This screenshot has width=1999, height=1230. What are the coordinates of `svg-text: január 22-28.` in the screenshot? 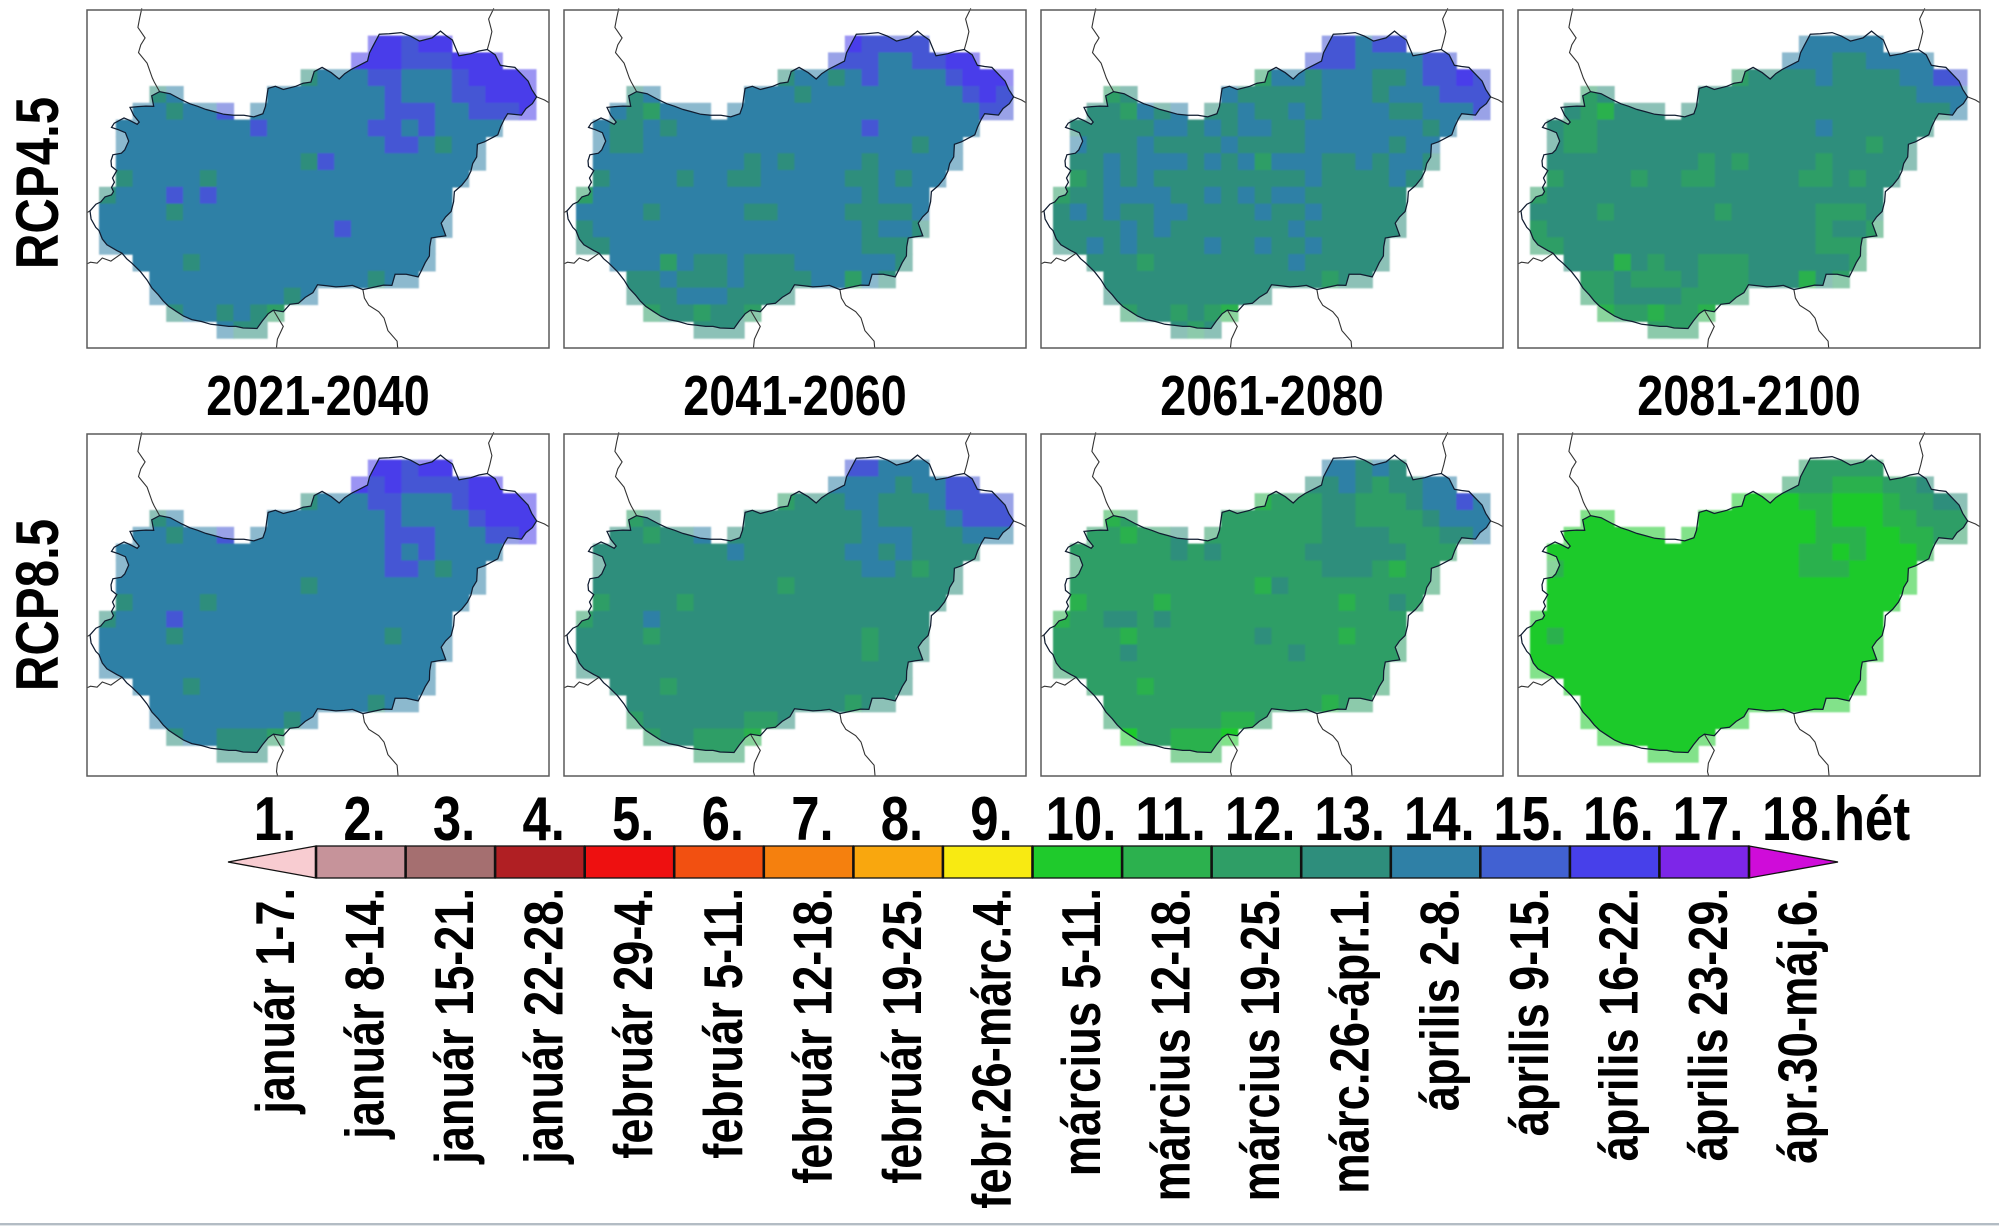 It's located at (544, 1026).